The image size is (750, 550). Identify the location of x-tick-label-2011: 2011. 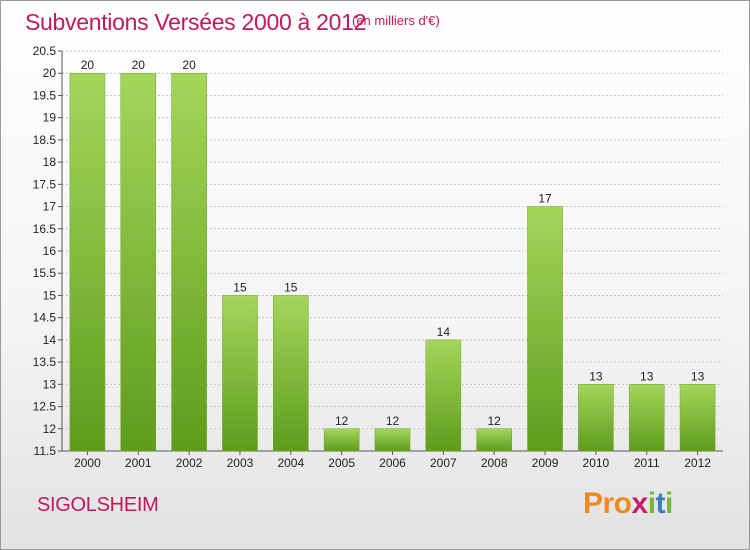
(647, 463).